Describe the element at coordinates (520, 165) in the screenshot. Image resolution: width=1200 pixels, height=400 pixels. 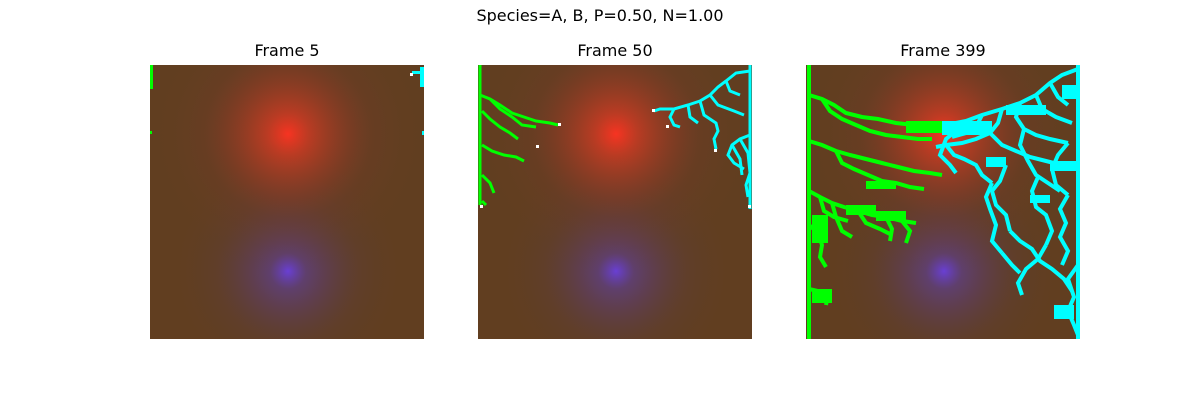
I see `species-a-tips` at that location.